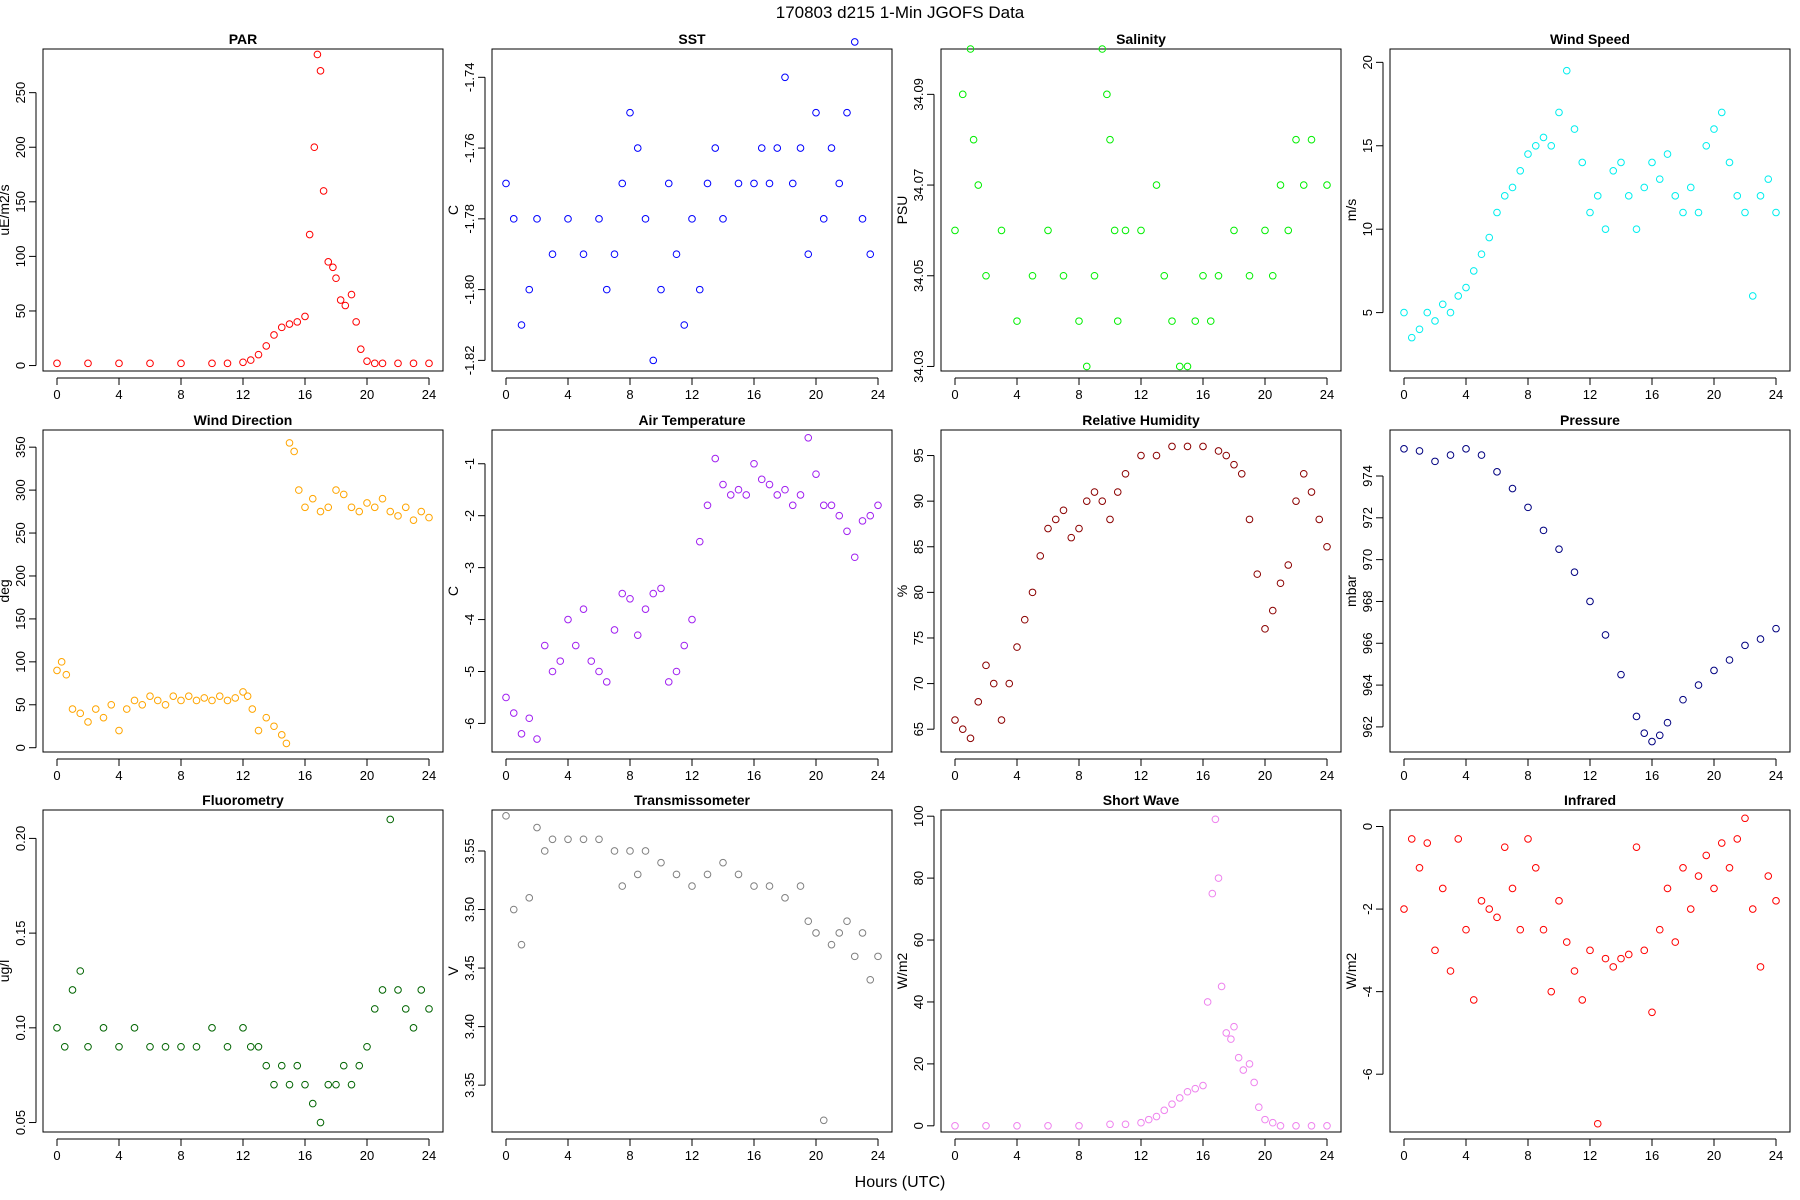 The image size is (1800, 1200). I want to click on wind-direction-y-tick-label: 50, so click(20, 705).